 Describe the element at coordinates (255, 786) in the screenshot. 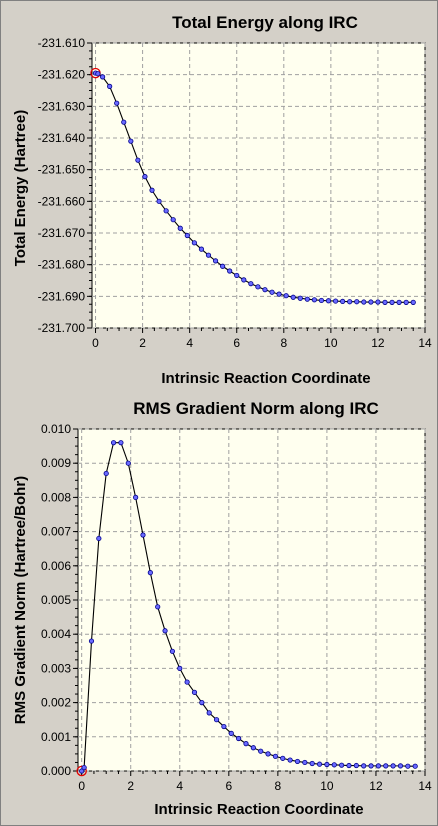

I see `x-tick-labels: 0 2 4 6 8 10 12 14` at that location.